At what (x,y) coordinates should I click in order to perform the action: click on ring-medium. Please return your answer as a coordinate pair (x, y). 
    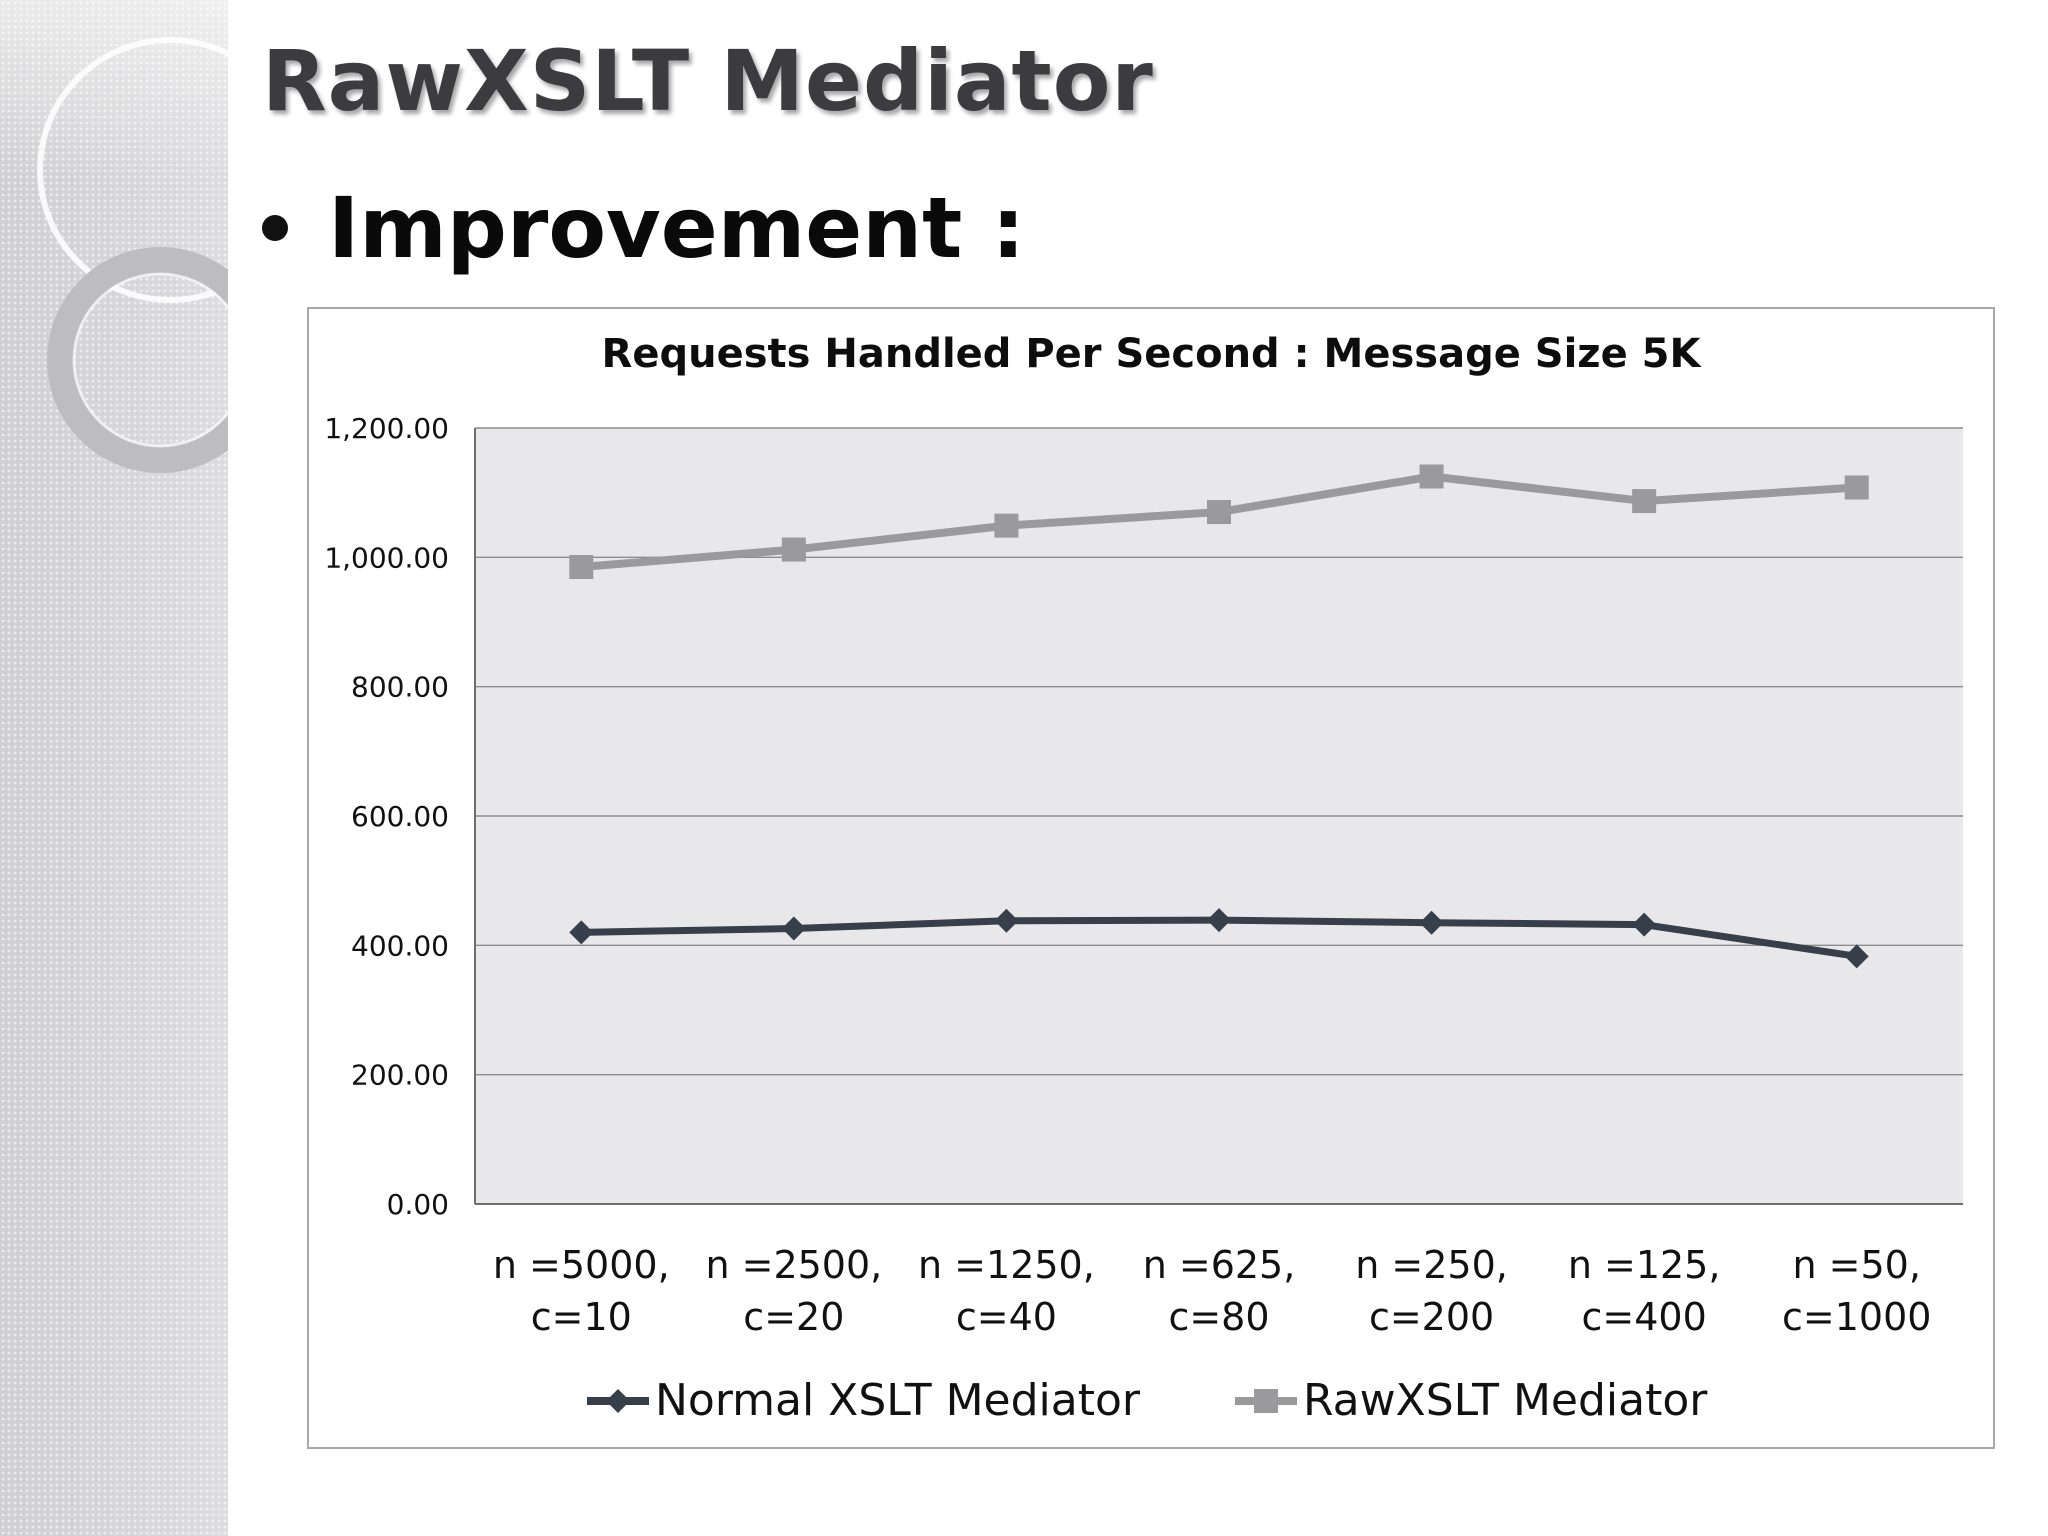
    Looking at the image, I should click on (137, 360).